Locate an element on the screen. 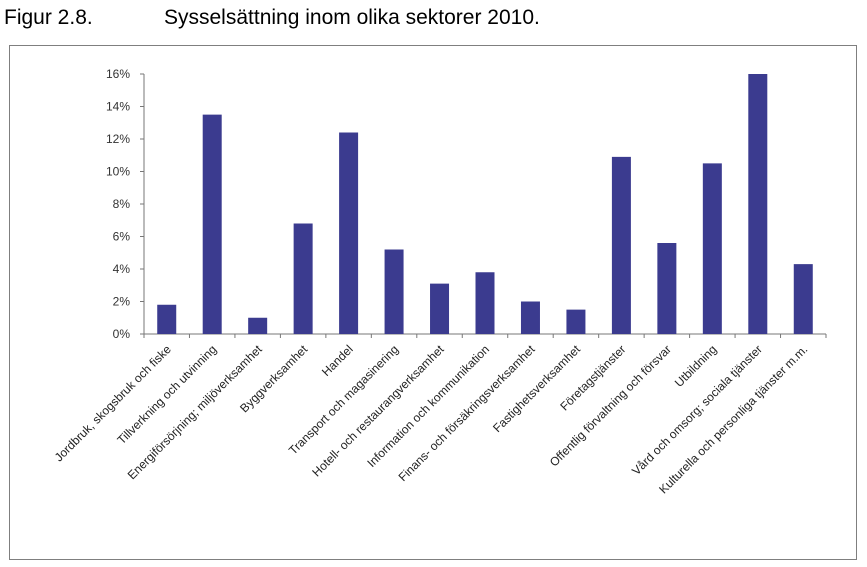 This screenshot has height=567, width=867. y-tick-label: 6% is located at coordinates (122, 237).